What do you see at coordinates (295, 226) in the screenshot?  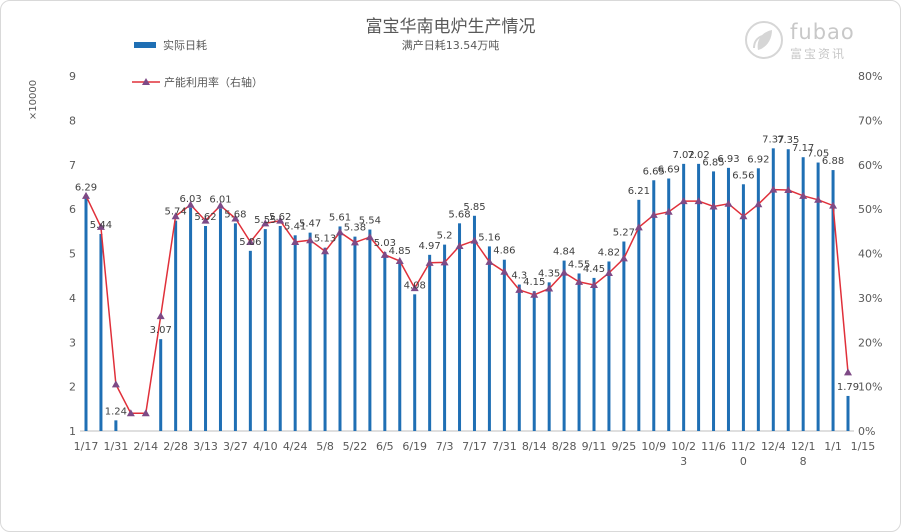 I see `bar-data-label: 5.41` at bounding box center [295, 226].